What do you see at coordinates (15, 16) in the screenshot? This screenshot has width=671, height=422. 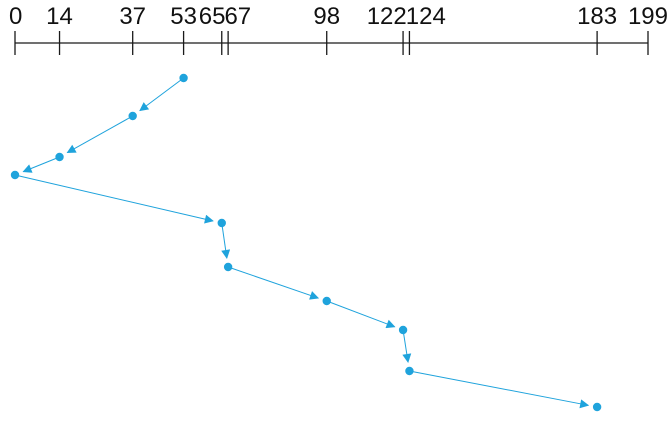 I see `tick-label-0: 0` at bounding box center [15, 16].